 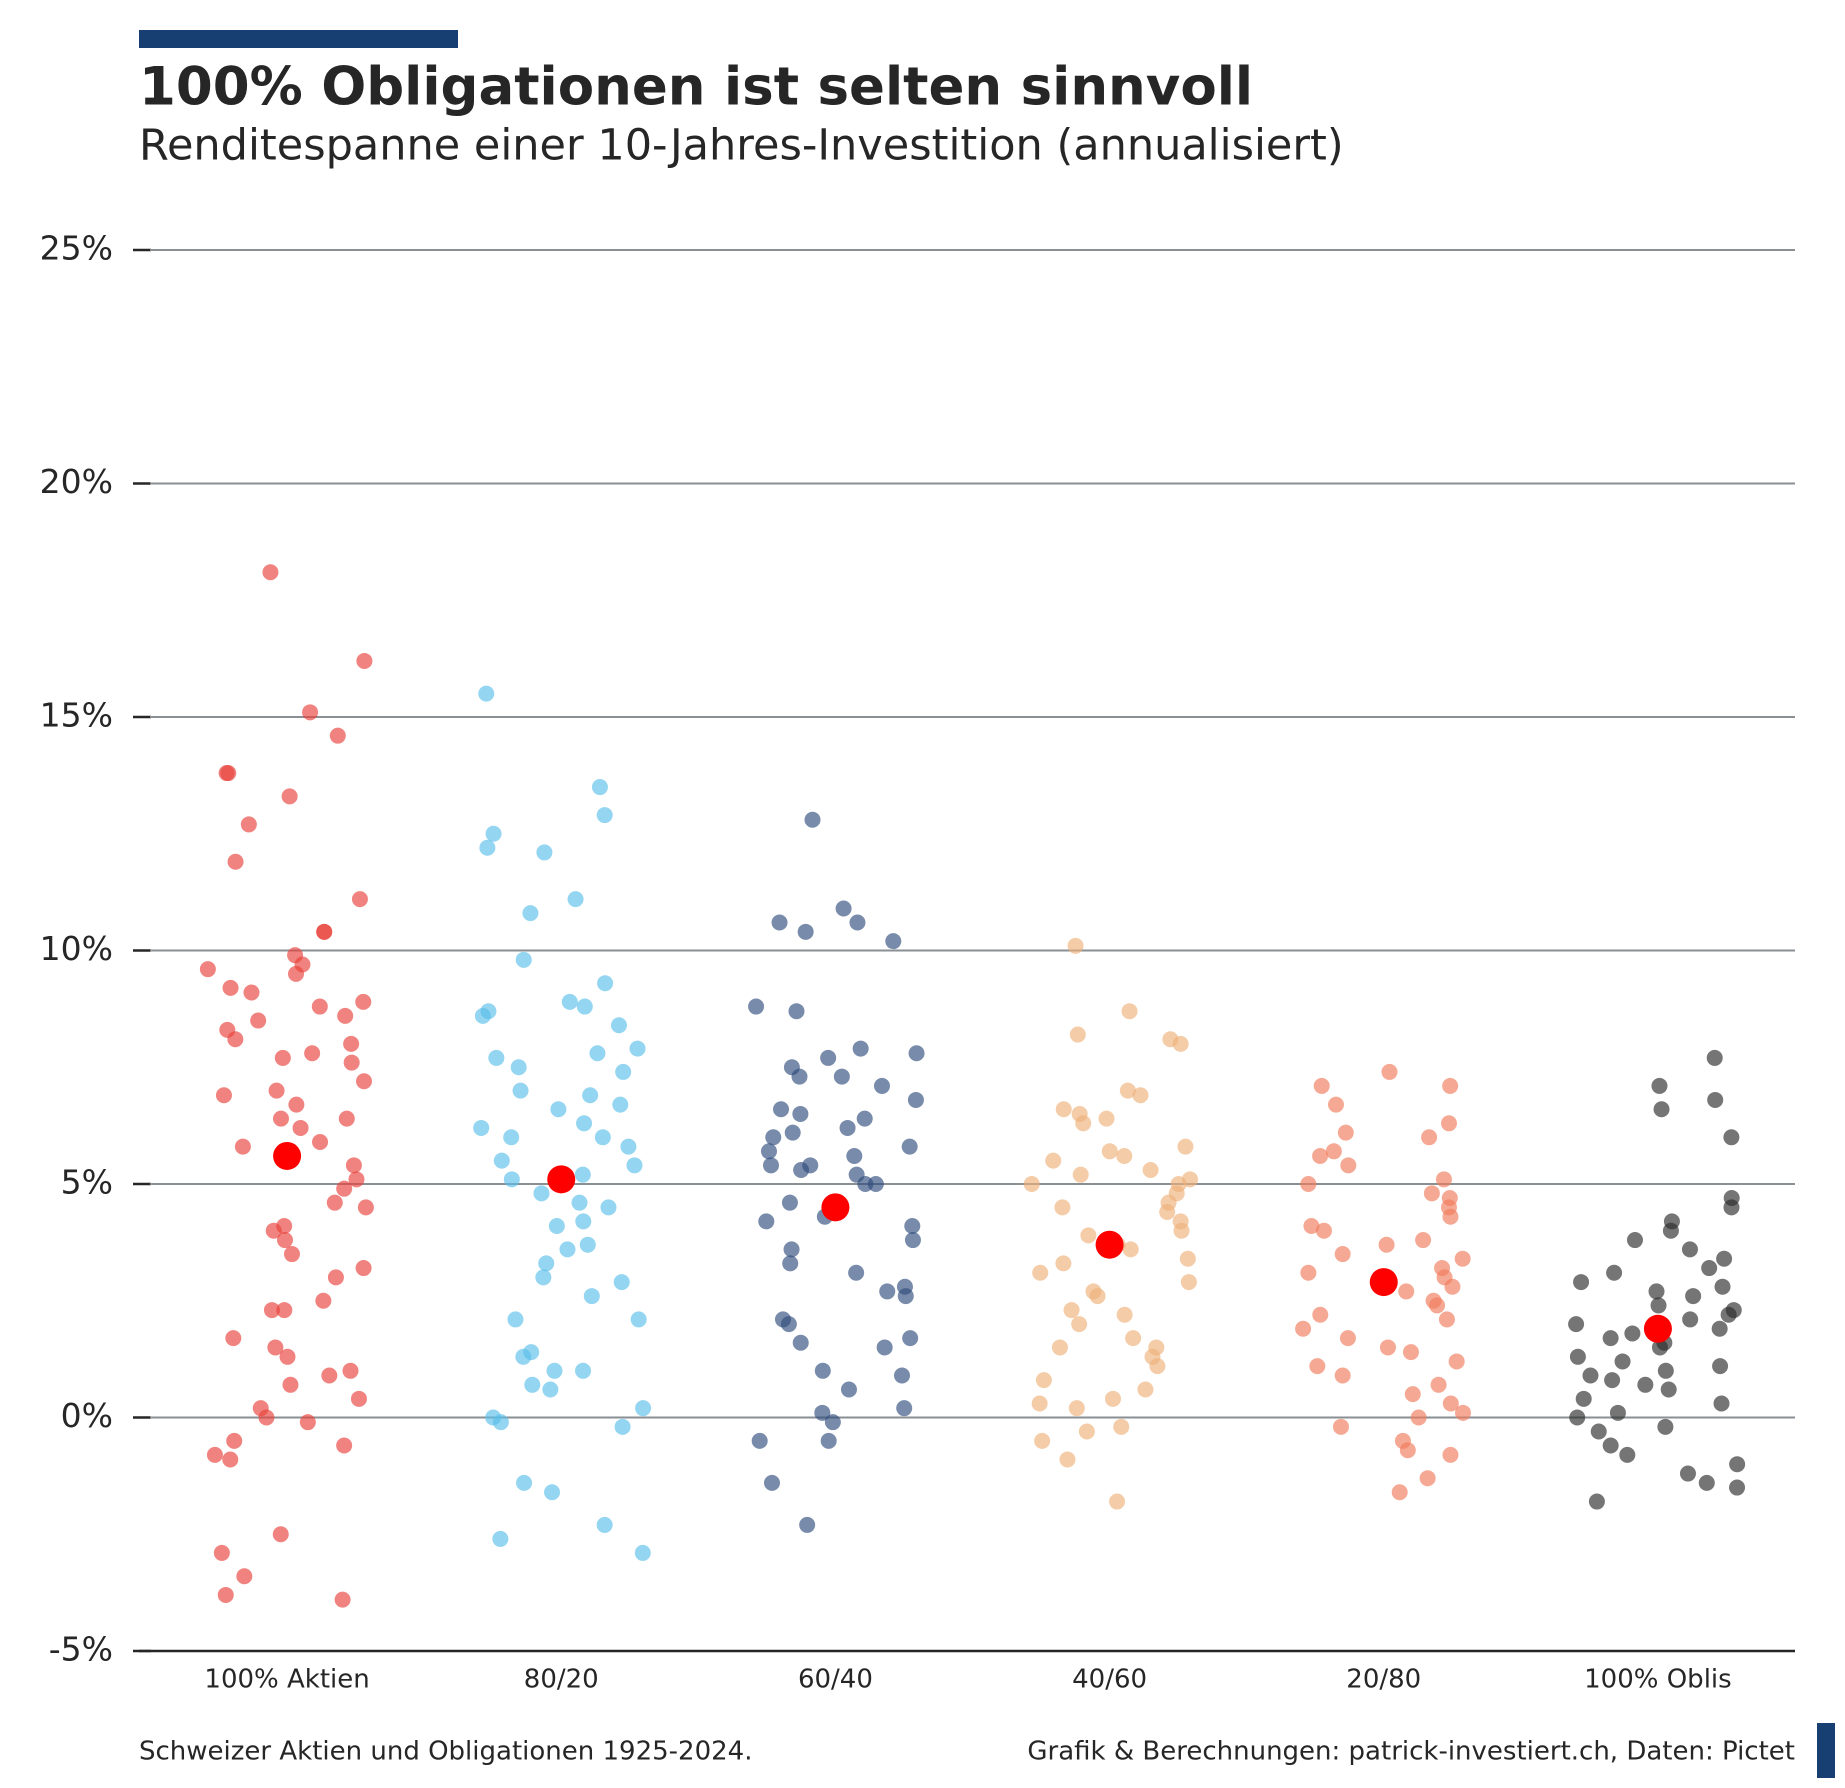 I want to click on chart-title: 100% Obligationen ist selten sinnvoll, so click(x=696, y=87).